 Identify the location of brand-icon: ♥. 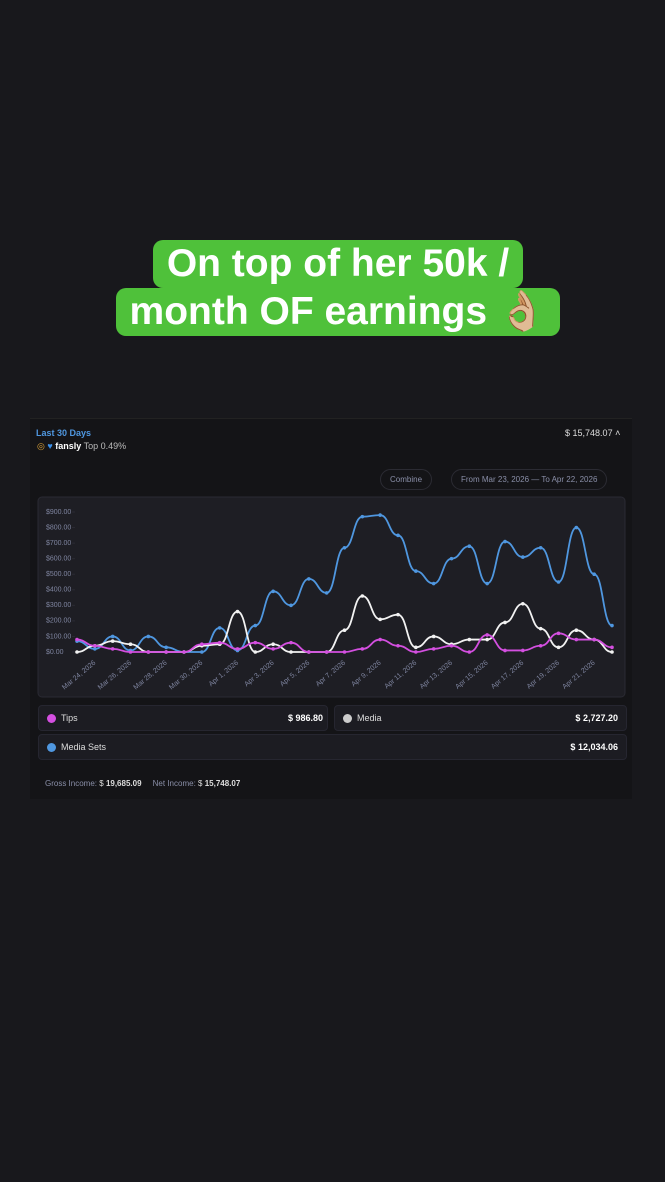
(50, 446).